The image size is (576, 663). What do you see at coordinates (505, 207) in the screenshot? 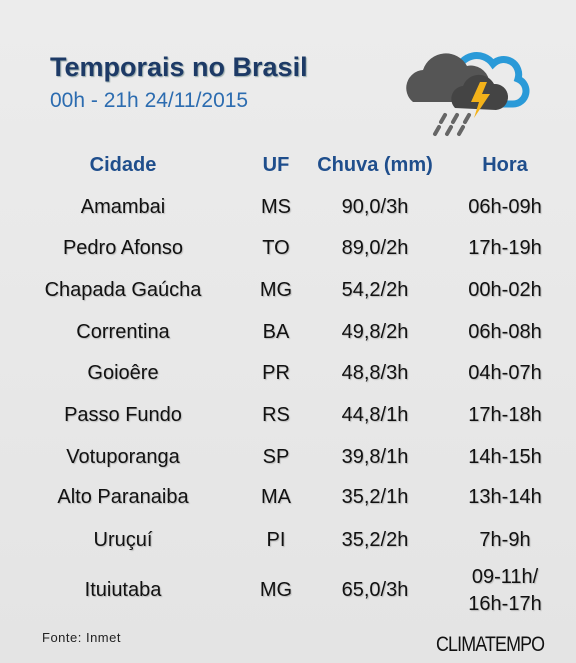
I see `time-cell: 06h-09h` at bounding box center [505, 207].